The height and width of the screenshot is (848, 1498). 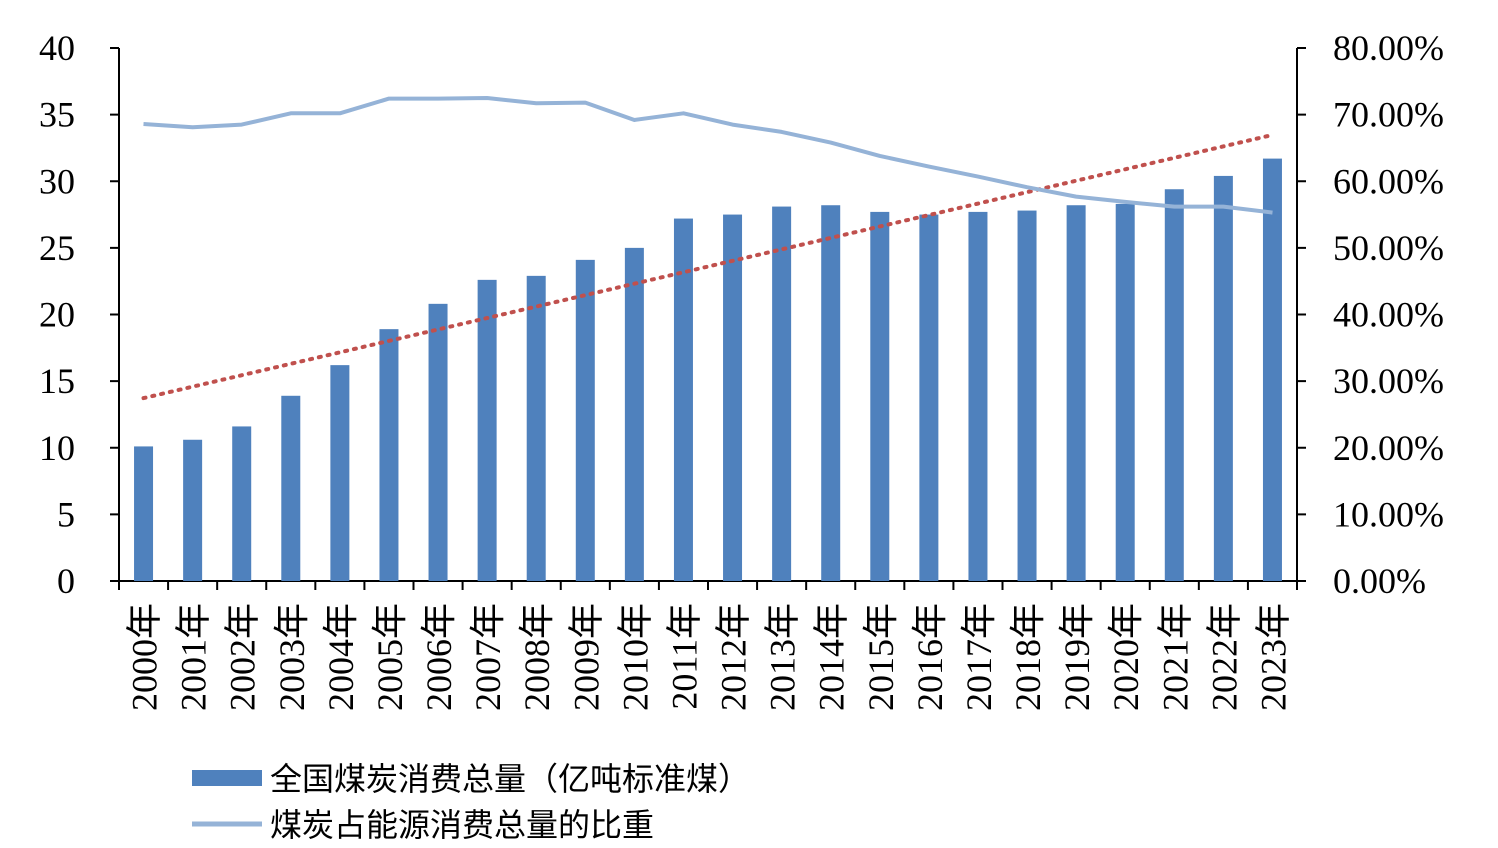 I want to click on x-tick-label: 2023年, so click(x=1273, y=657).